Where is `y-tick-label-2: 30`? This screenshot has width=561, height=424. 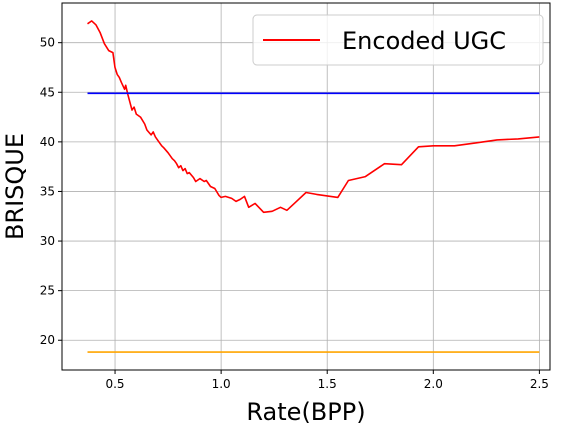 y-tick-label-2: 30 is located at coordinates (47, 241).